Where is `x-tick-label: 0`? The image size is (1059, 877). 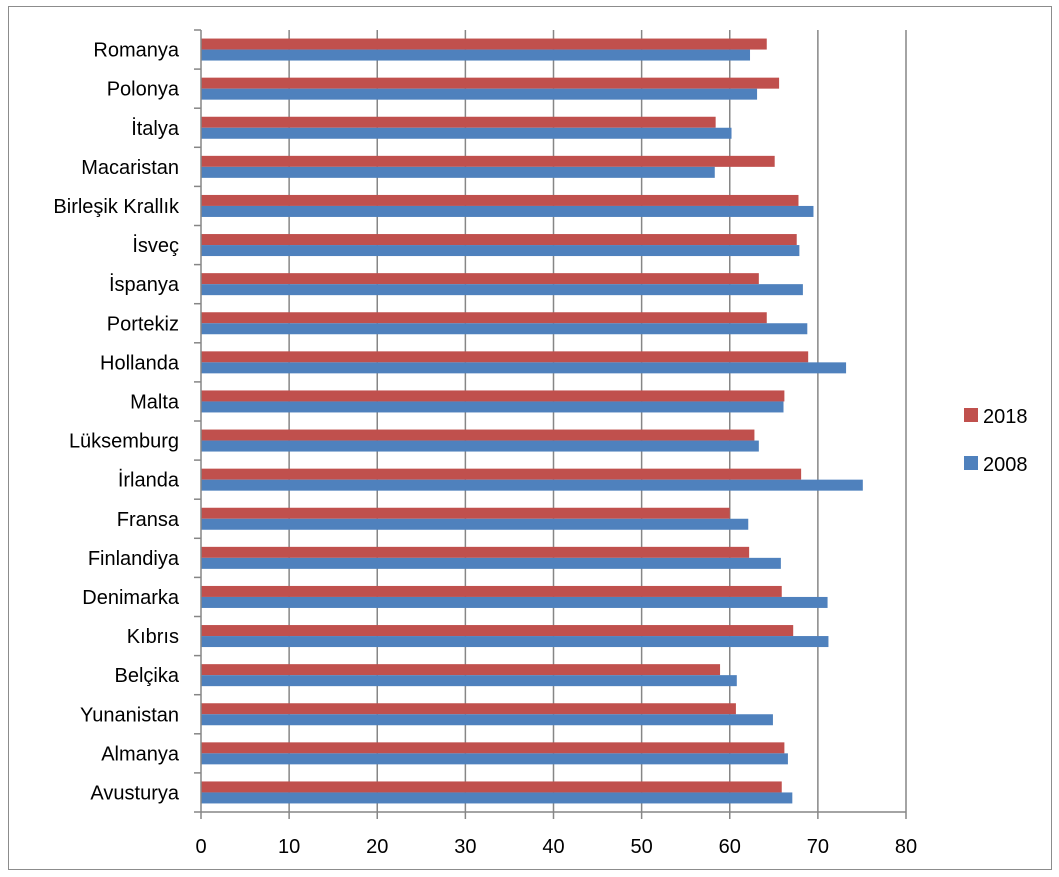 x-tick-label: 0 is located at coordinates (200, 847).